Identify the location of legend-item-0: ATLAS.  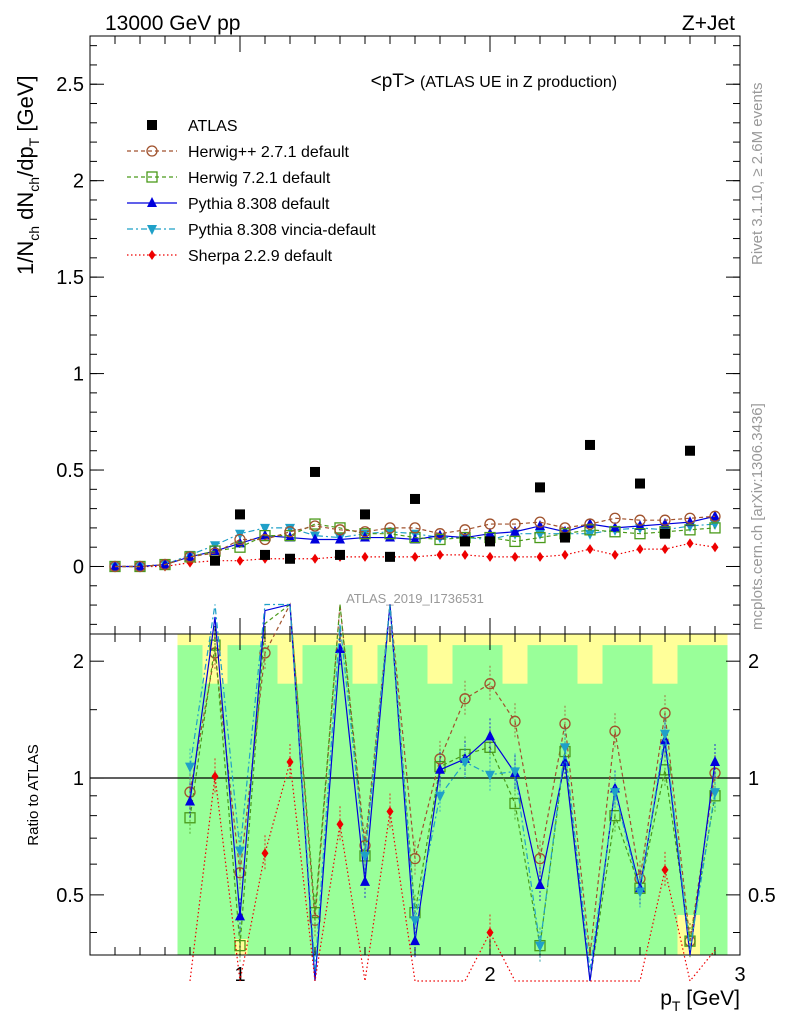
(192, 126).